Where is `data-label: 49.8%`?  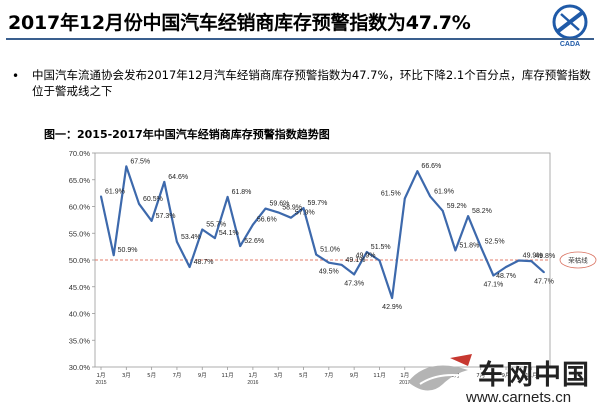 data-label: 49.8% is located at coordinates (545, 256).